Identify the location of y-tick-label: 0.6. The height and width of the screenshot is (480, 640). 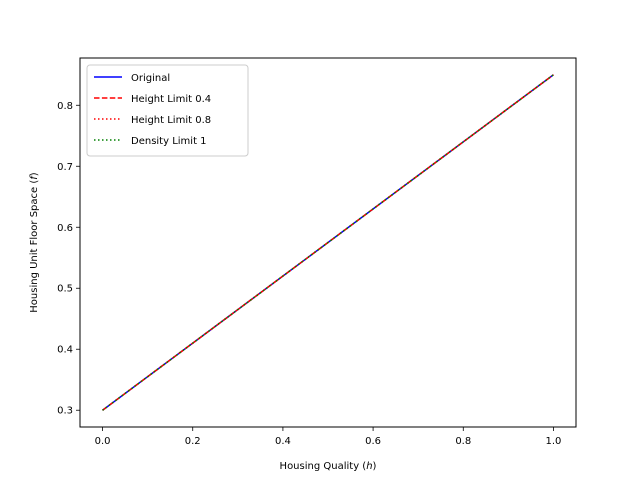
(65, 228).